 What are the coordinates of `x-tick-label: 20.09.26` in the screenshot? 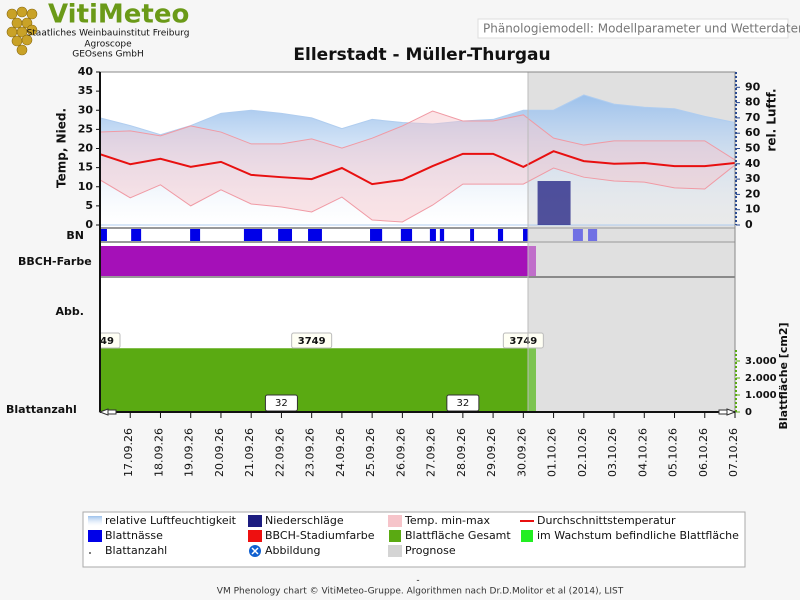 It's located at (219, 452).